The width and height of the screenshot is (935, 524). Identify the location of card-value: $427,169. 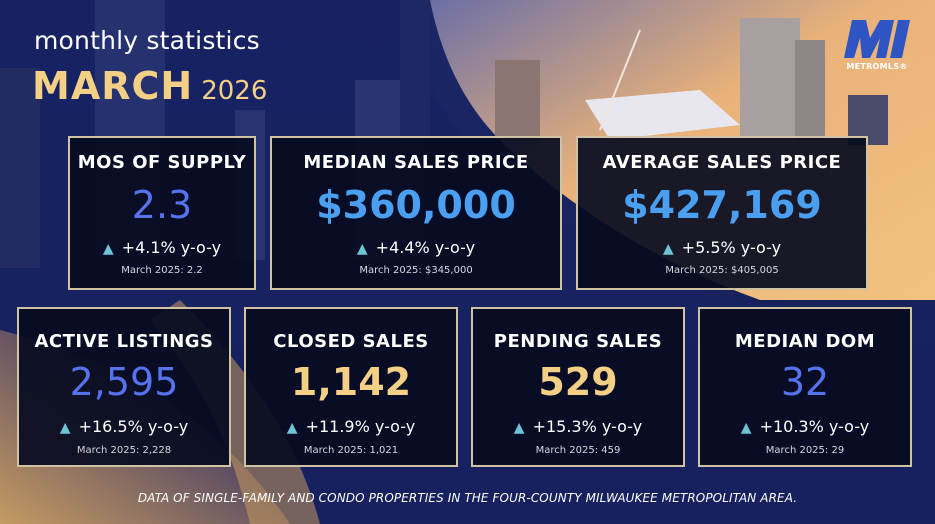
(722, 205).